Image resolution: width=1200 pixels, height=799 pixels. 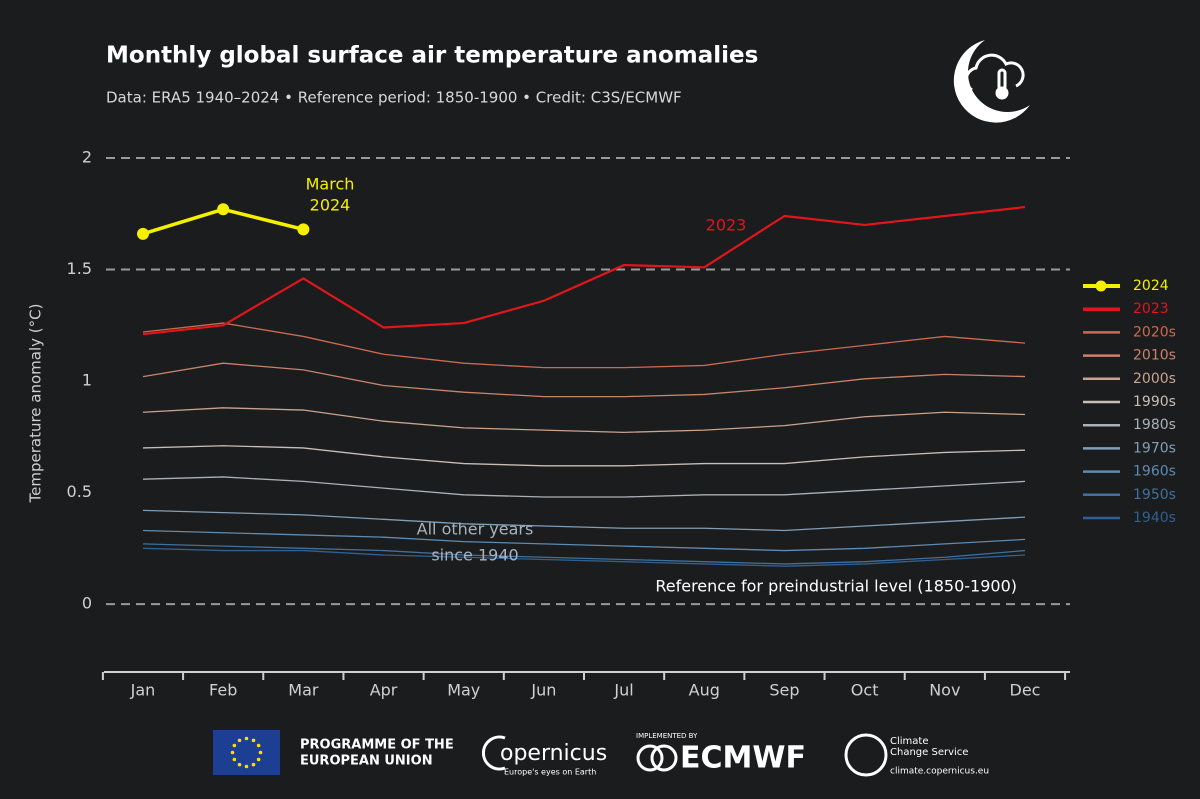 I want to click on legend-label: 2010s, so click(x=1154, y=356).